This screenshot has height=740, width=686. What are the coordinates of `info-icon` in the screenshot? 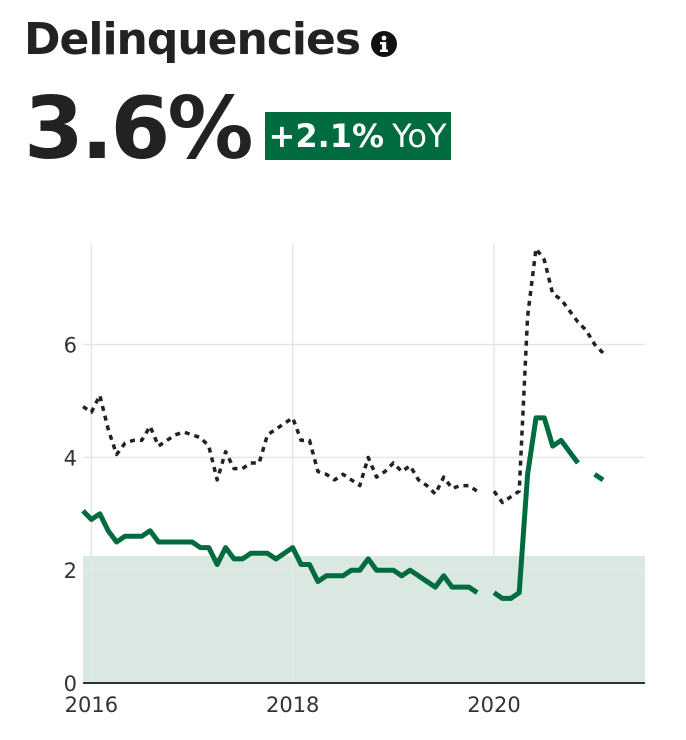 It's located at (384, 44).